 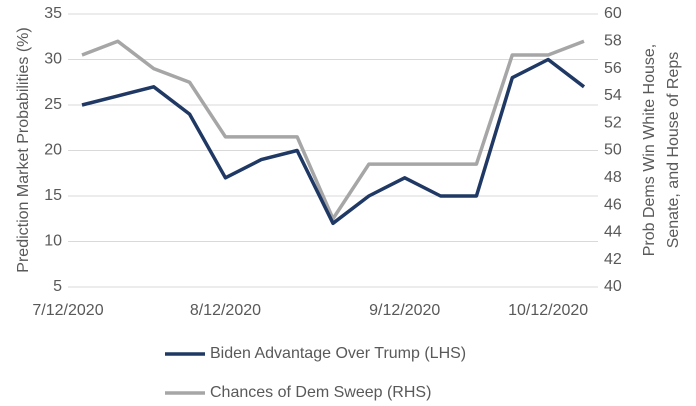 What do you see at coordinates (613, 286) in the screenshot?
I see `y2-tick-label: 40` at bounding box center [613, 286].